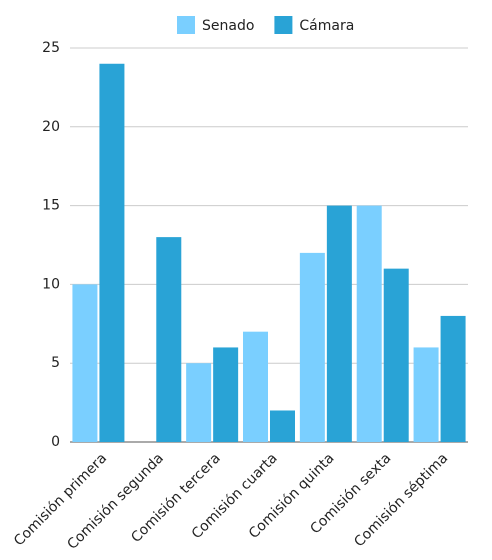 This screenshot has width=492, height=560. I want to click on y-tick-label: 5, so click(55, 363).